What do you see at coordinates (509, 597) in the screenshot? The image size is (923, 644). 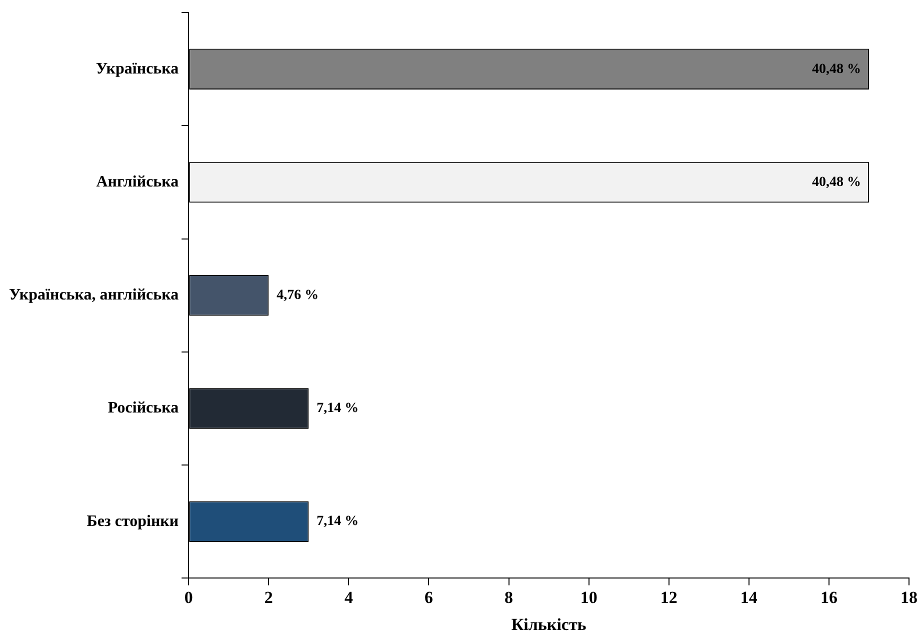 I see `x-tick-label: 8` at bounding box center [509, 597].